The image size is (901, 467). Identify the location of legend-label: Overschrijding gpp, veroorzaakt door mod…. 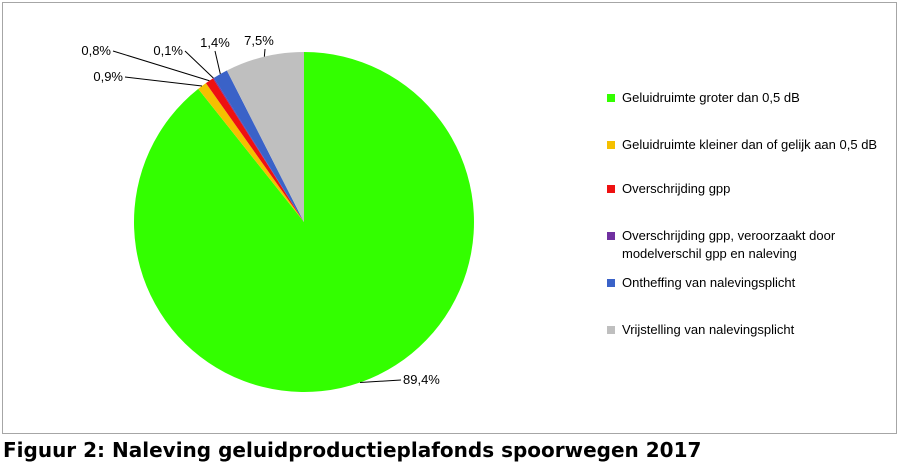
(729, 244).